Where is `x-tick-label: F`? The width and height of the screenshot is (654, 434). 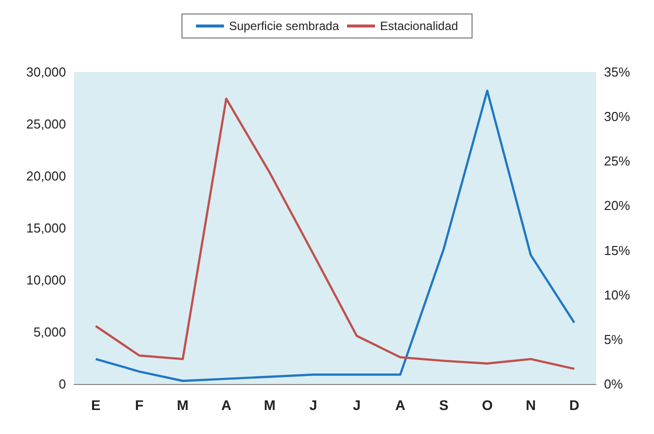
x-tick-label: F is located at coordinates (139, 405).